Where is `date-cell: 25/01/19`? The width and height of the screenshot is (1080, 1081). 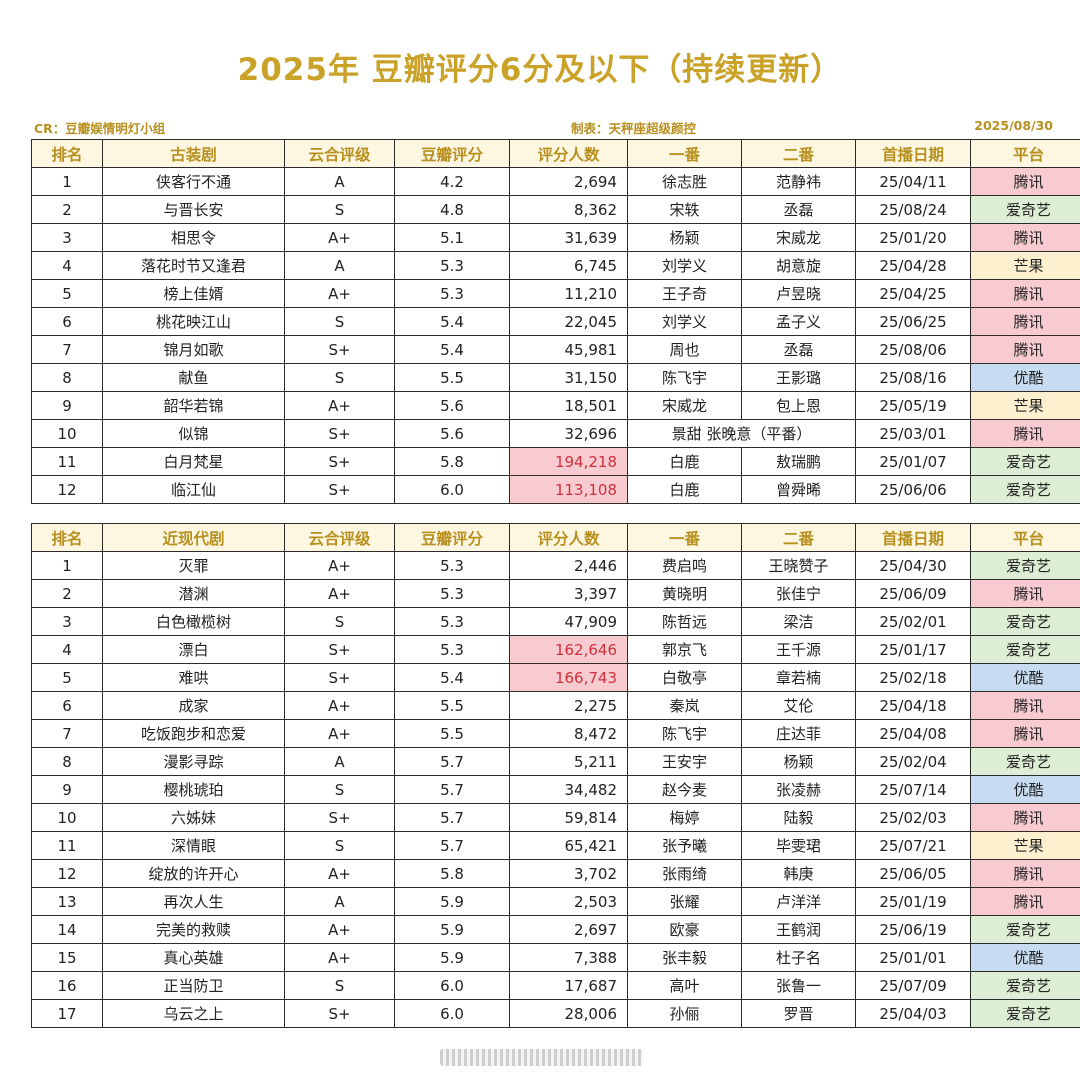 date-cell: 25/01/19 is located at coordinates (913, 901).